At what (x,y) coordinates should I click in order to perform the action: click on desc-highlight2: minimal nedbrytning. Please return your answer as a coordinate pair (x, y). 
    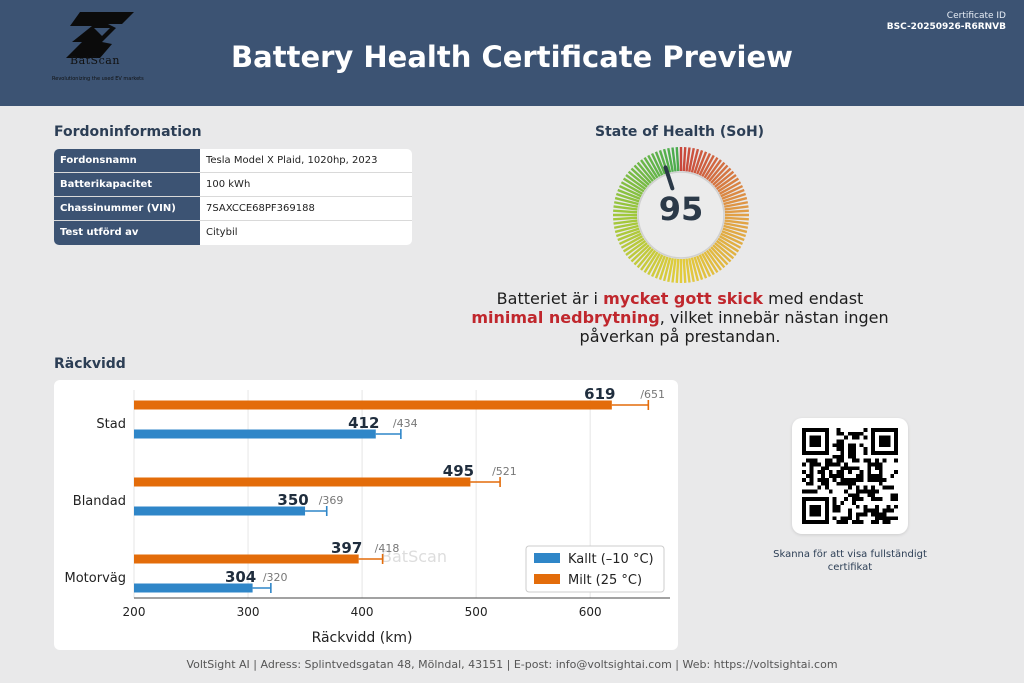
    Looking at the image, I should click on (565, 317).